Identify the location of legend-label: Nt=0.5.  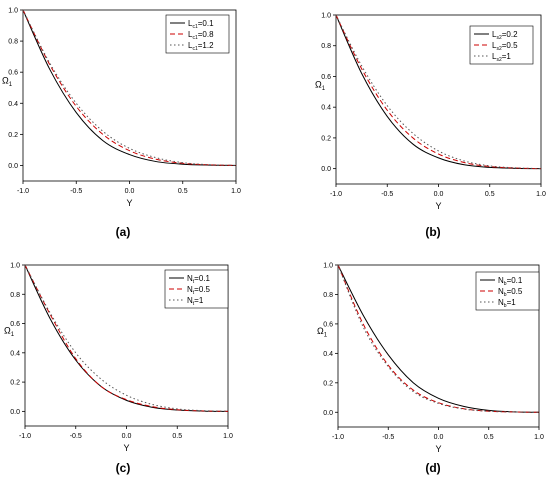
(199, 290).